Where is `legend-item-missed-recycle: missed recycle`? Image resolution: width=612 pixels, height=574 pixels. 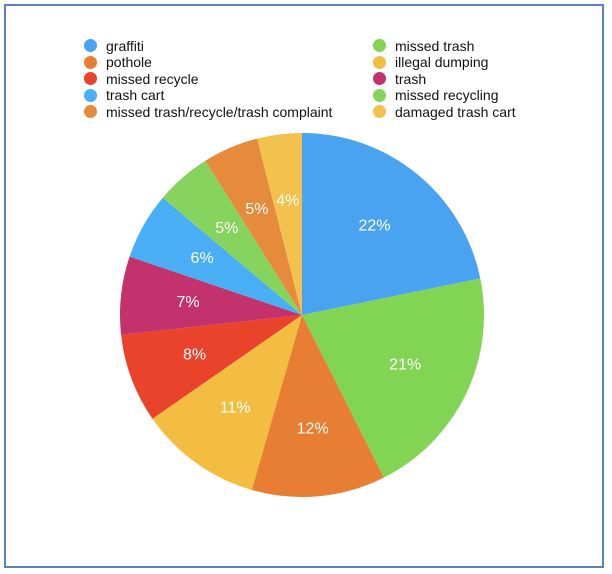
legend-item-missed-recycle: missed recycle is located at coordinates (141, 78).